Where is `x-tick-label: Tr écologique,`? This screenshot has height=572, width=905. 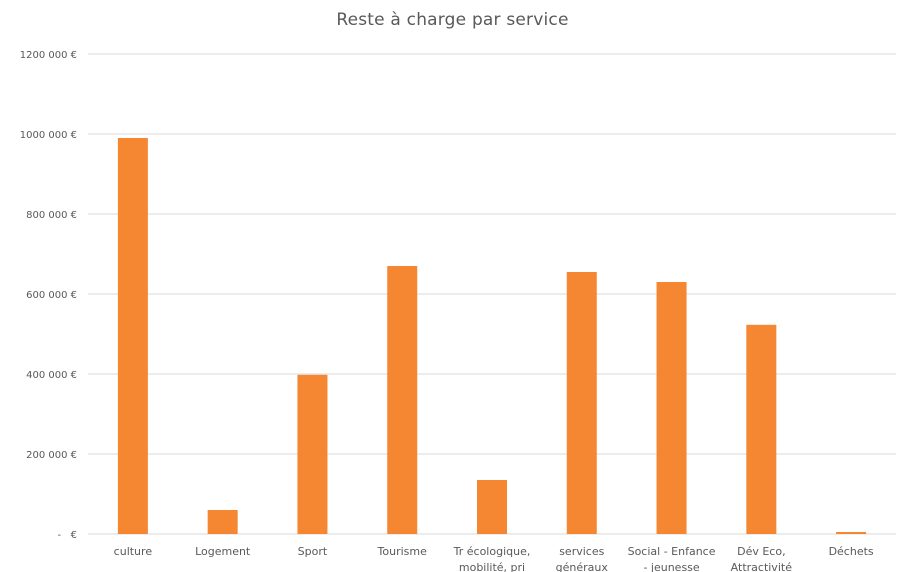
x-tick-label: Tr écologique, is located at coordinates (492, 551).